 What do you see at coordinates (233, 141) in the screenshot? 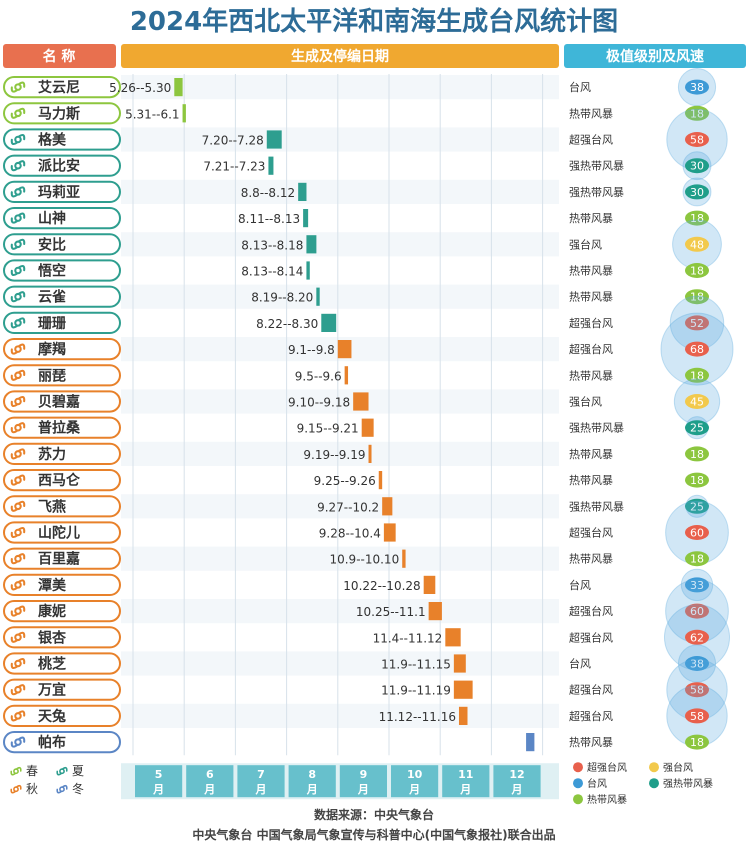
I see `date-range-label: 7.20--7.28` at bounding box center [233, 141].